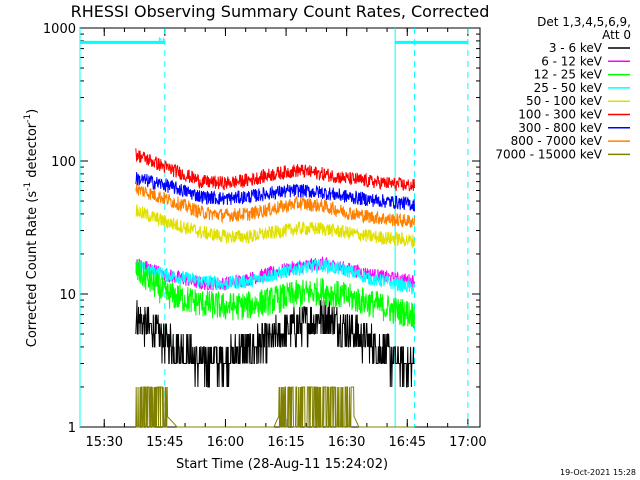 The image size is (640, 480). Describe the element at coordinates (225, 442) in the screenshot. I see `x-tick-label: 16:00` at that location.